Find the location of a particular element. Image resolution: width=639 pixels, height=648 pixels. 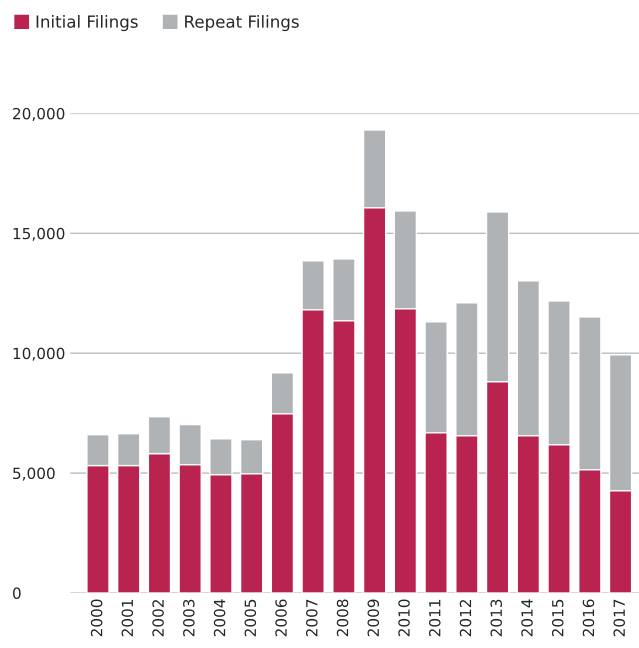

x-tick-label: 2013 is located at coordinates (496, 618).